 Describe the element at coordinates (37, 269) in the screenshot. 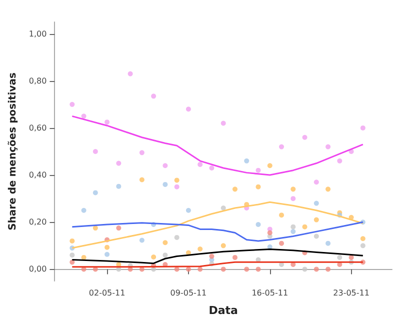

I see `y-tick-label: 0,00` at that location.